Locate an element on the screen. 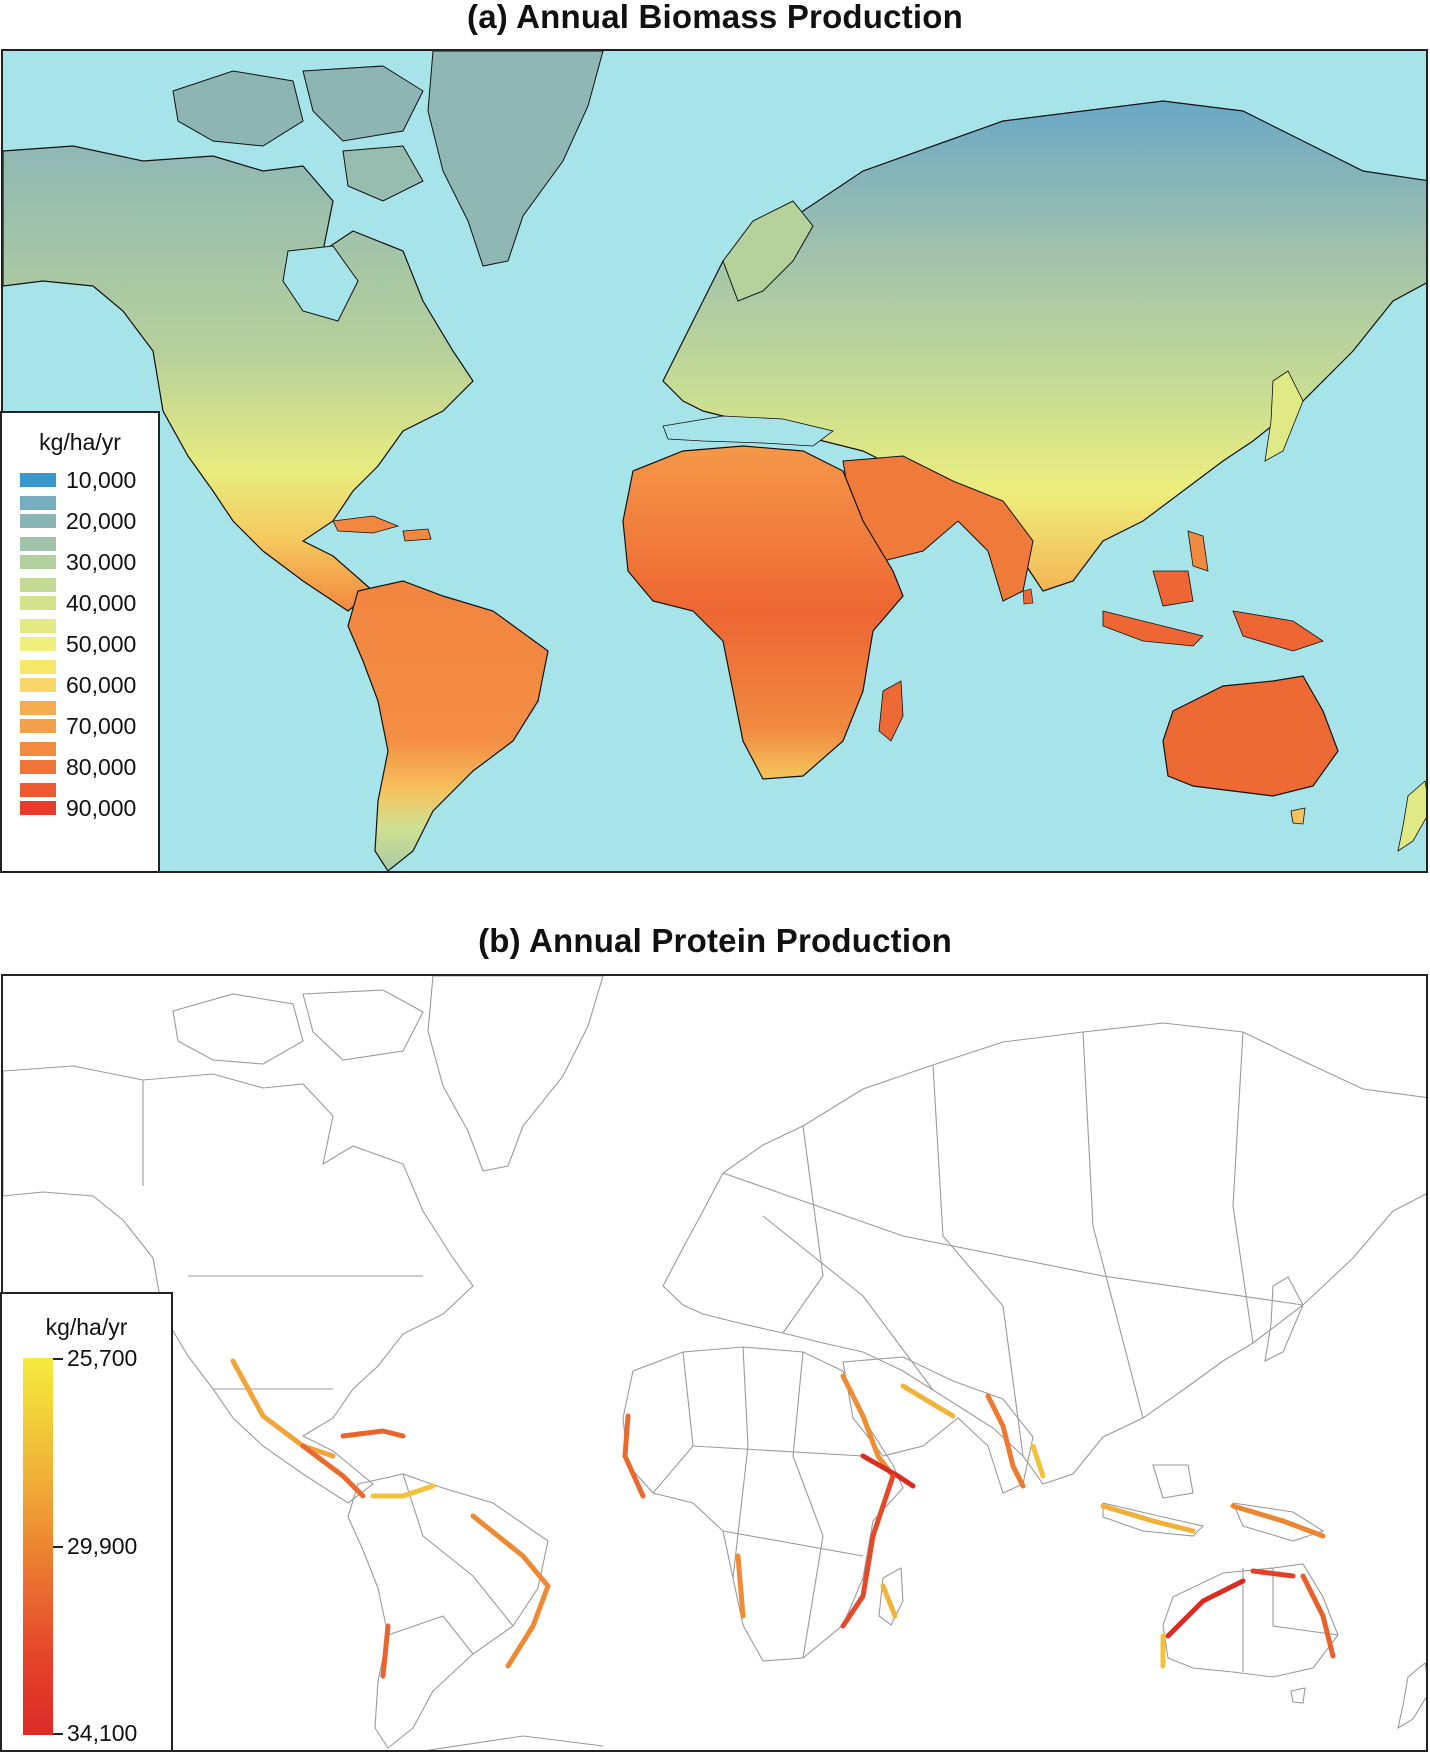 This screenshot has height=1754, width=1430. biomass-legend-label: 20,000 is located at coordinates (101, 521).